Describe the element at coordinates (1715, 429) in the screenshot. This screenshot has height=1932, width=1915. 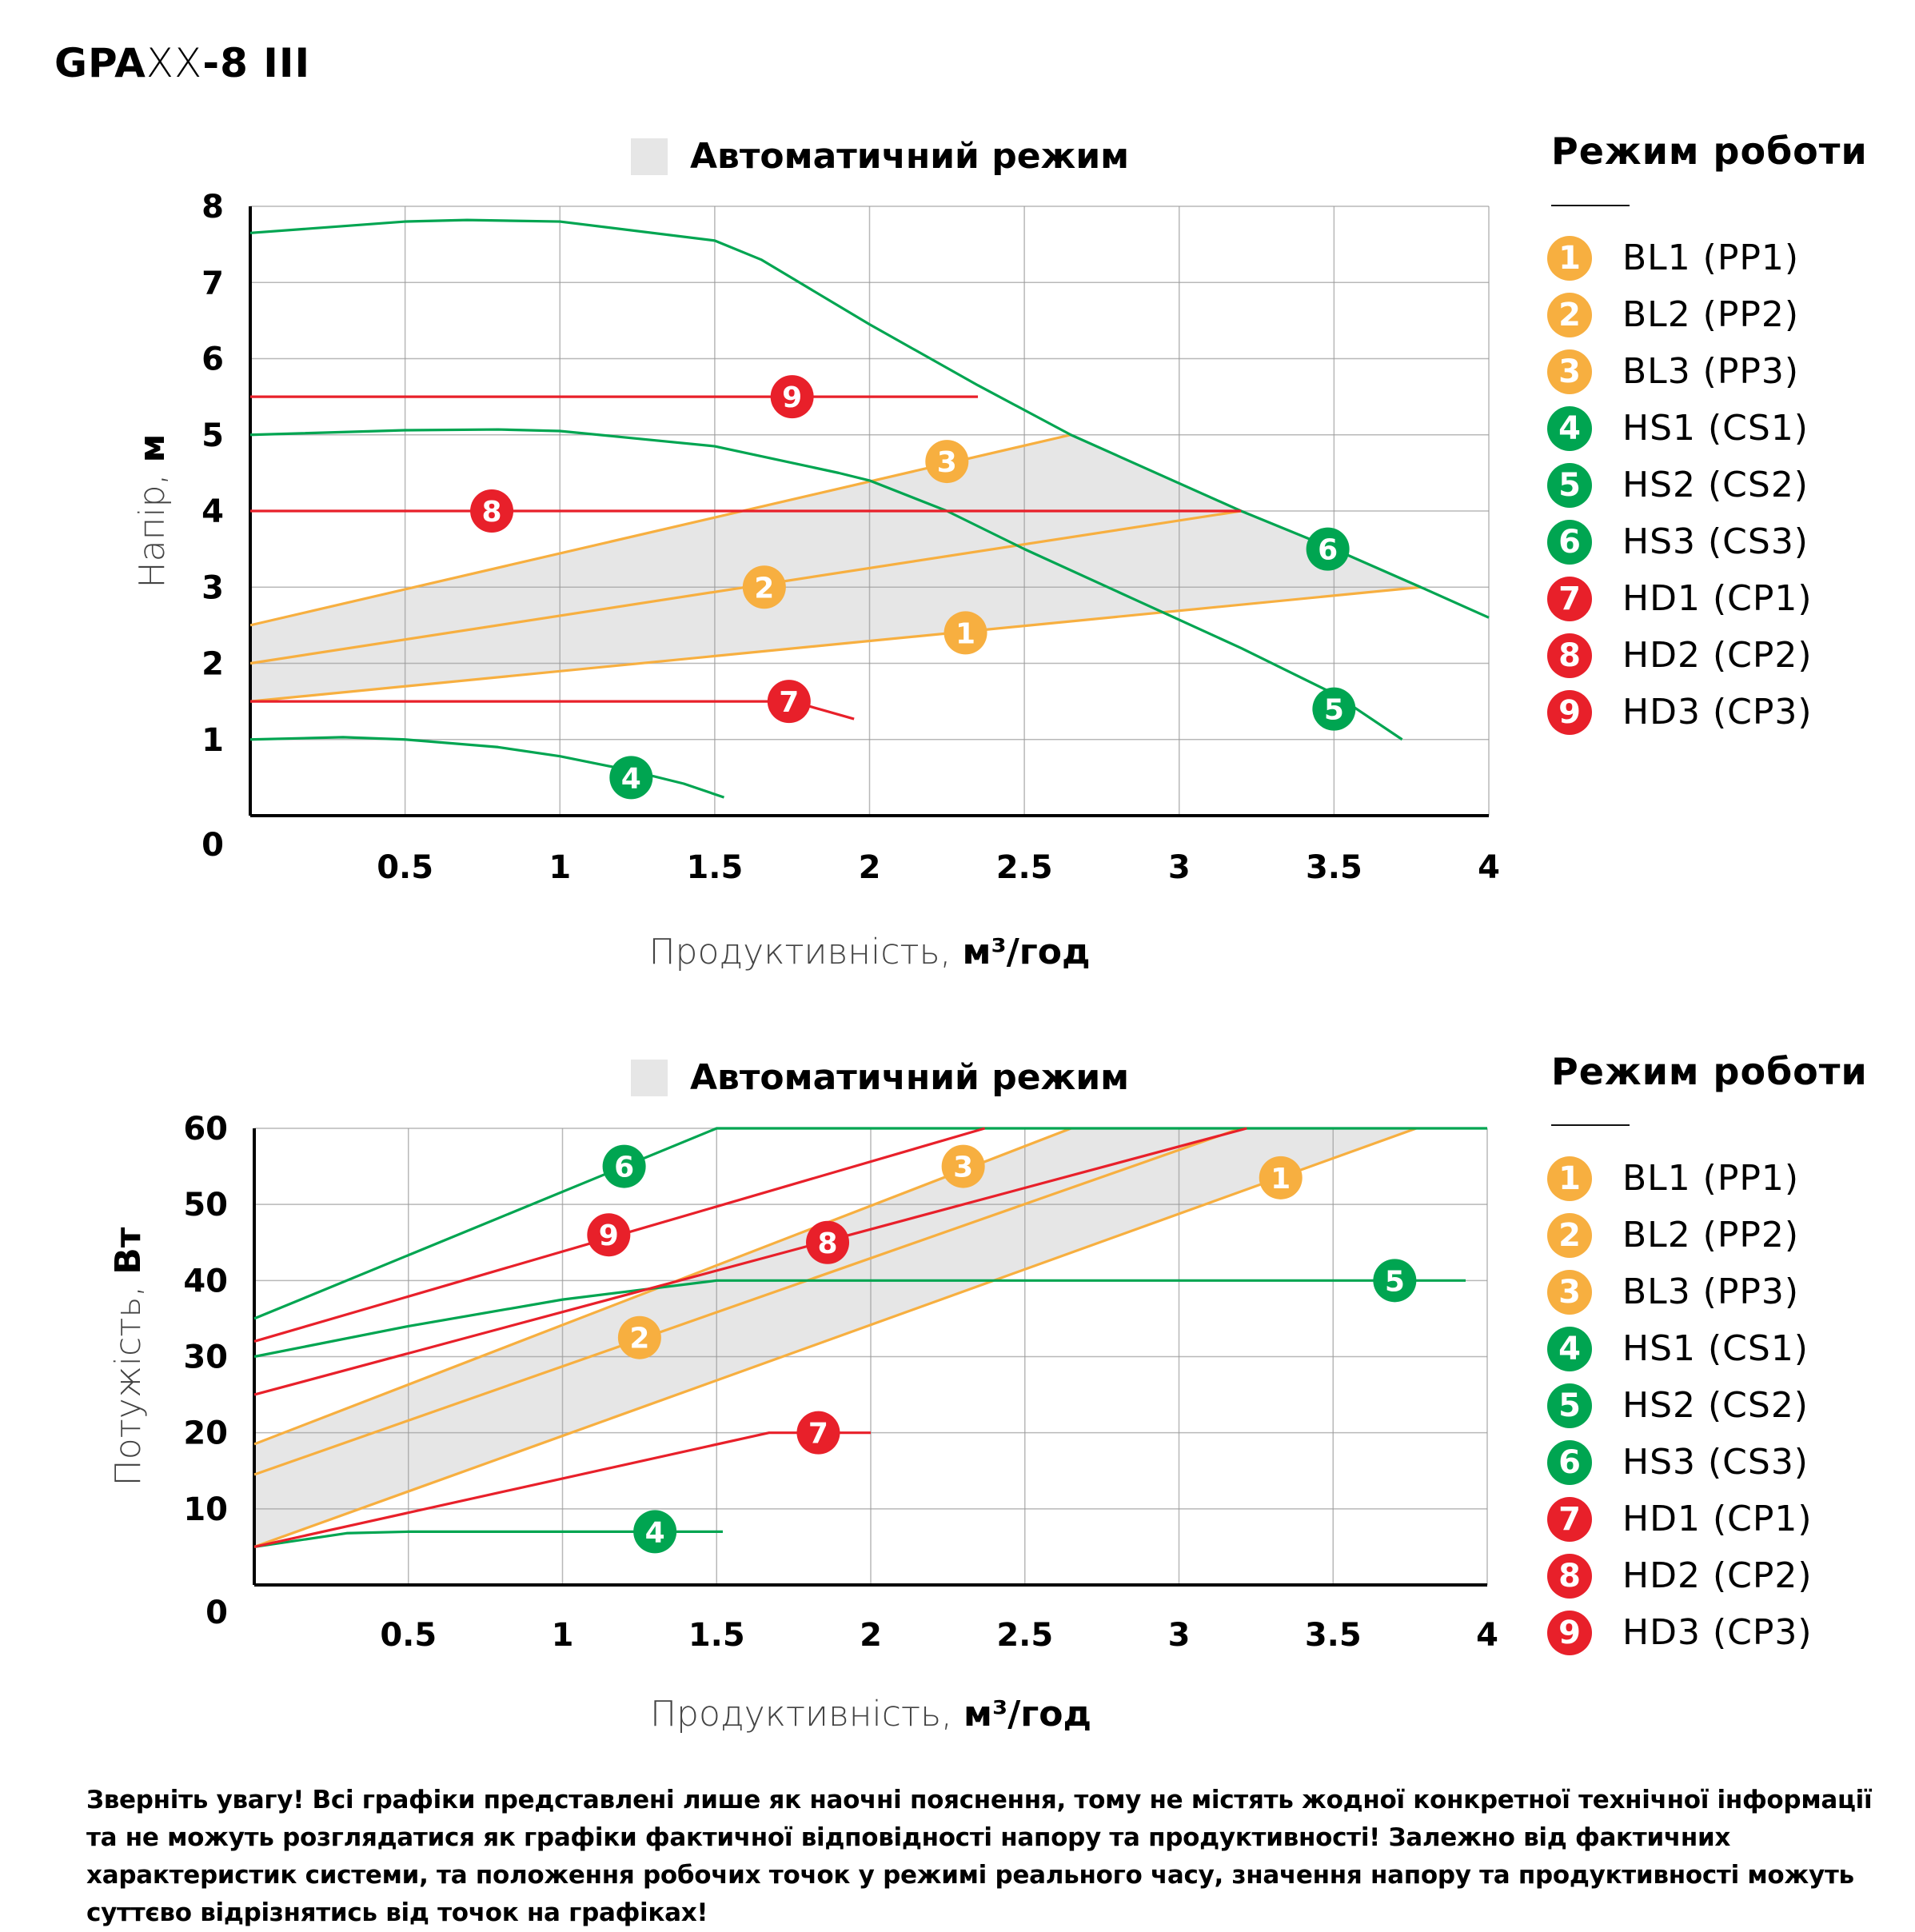
I see `legend-label: HS1 (CS1)` at that location.